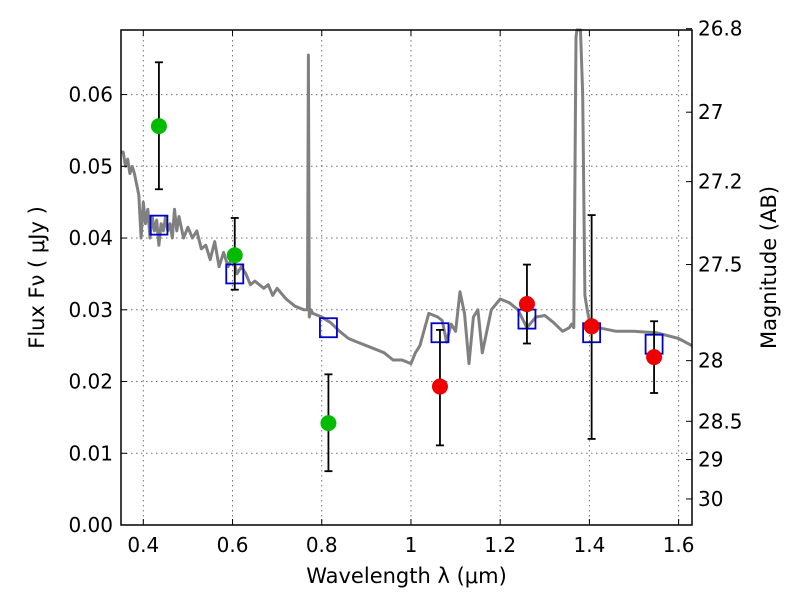 The image size is (800, 600). What do you see at coordinates (589, 545) in the screenshot?
I see `x-tick-label: 1.4` at bounding box center [589, 545].